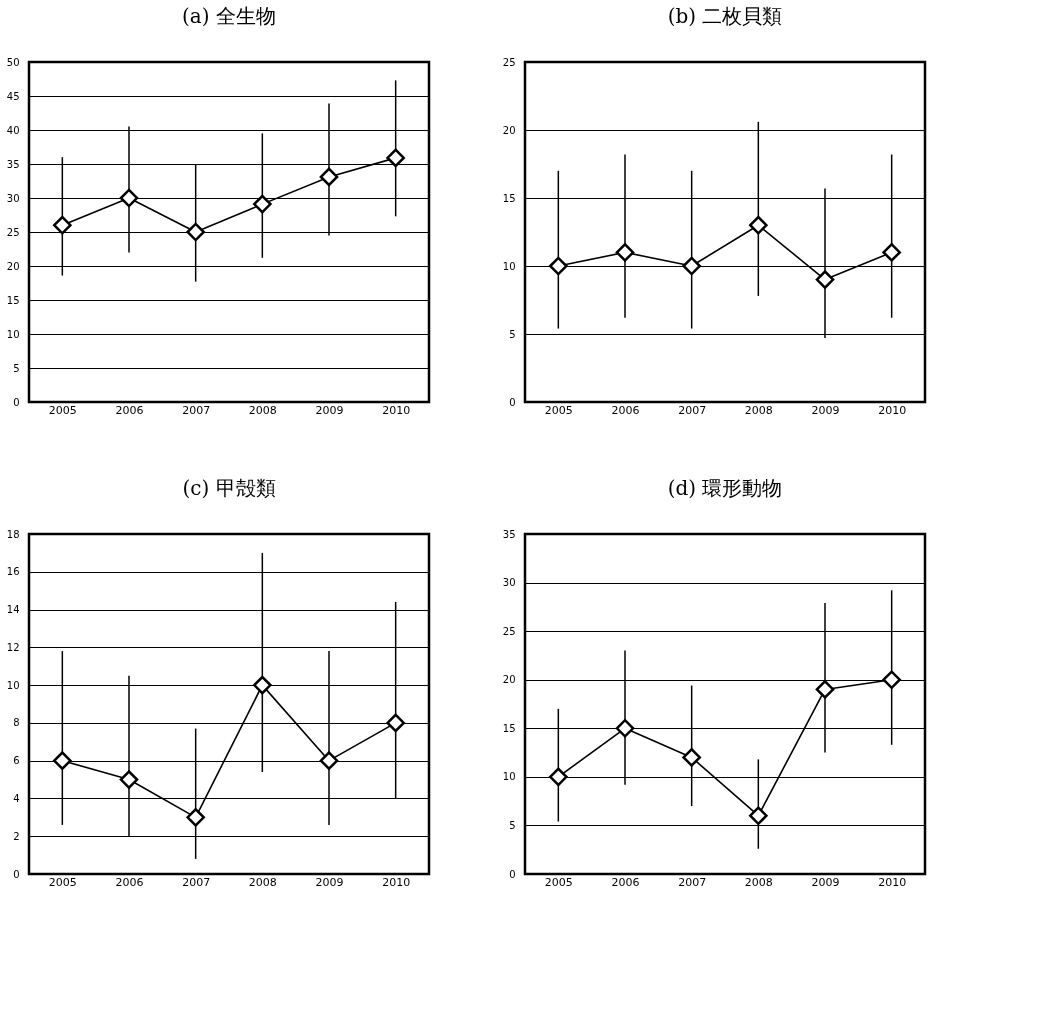 Image resolution: width=1051 pixels, height=1019 pixels. Describe the element at coordinates (16, 761) in the screenshot. I see `y-tick-label: 6` at that location.